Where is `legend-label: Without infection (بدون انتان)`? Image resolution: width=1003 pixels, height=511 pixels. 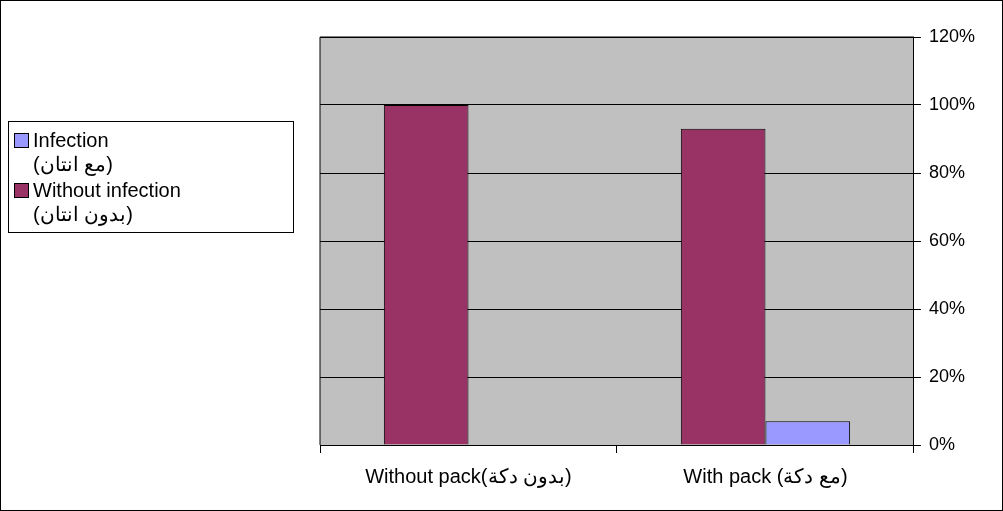
legend-label: Without infection (بدون انتان) is located at coordinates (107, 202).